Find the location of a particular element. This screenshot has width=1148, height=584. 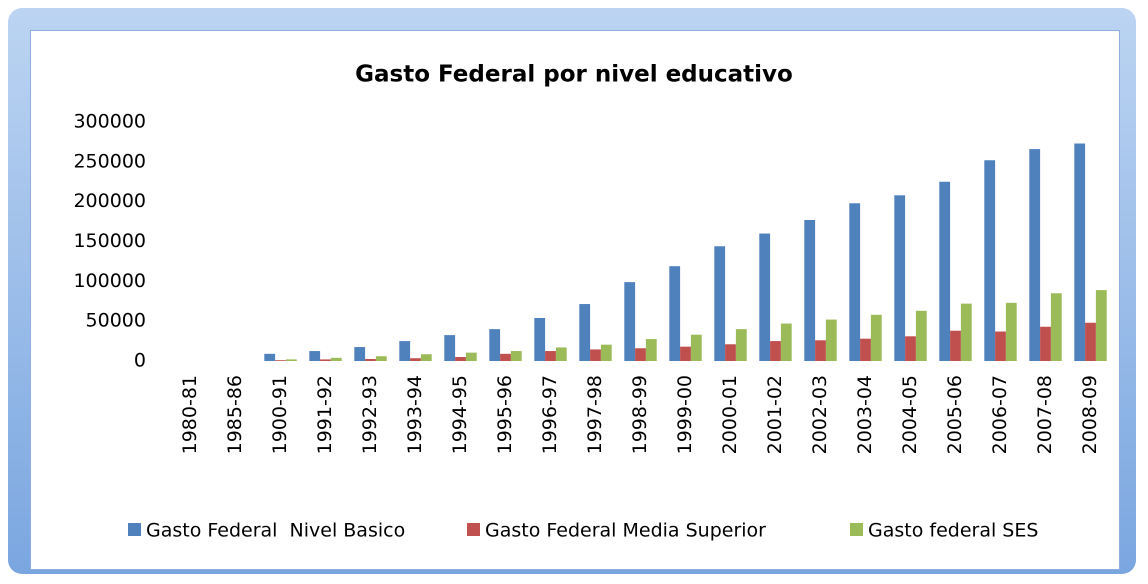

y-tick-label: 200000 is located at coordinates (109, 201).